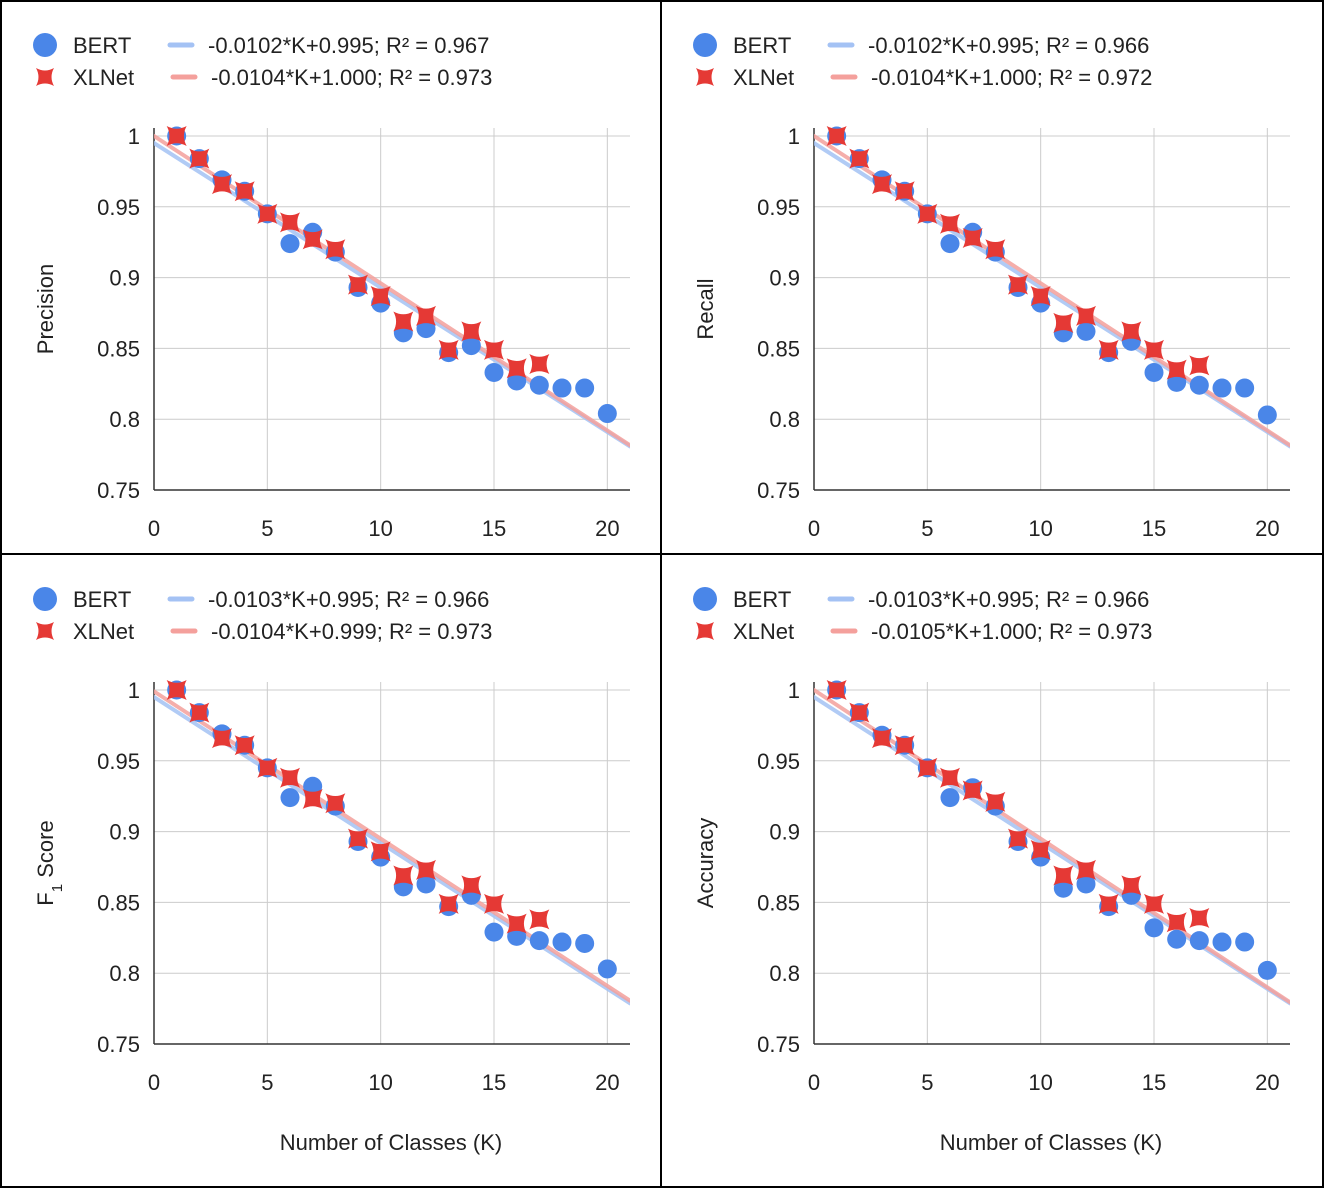 The image size is (1324, 1188). Describe the element at coordinates (1052, 309) in the screenshot. I see `gridlines` at that location.